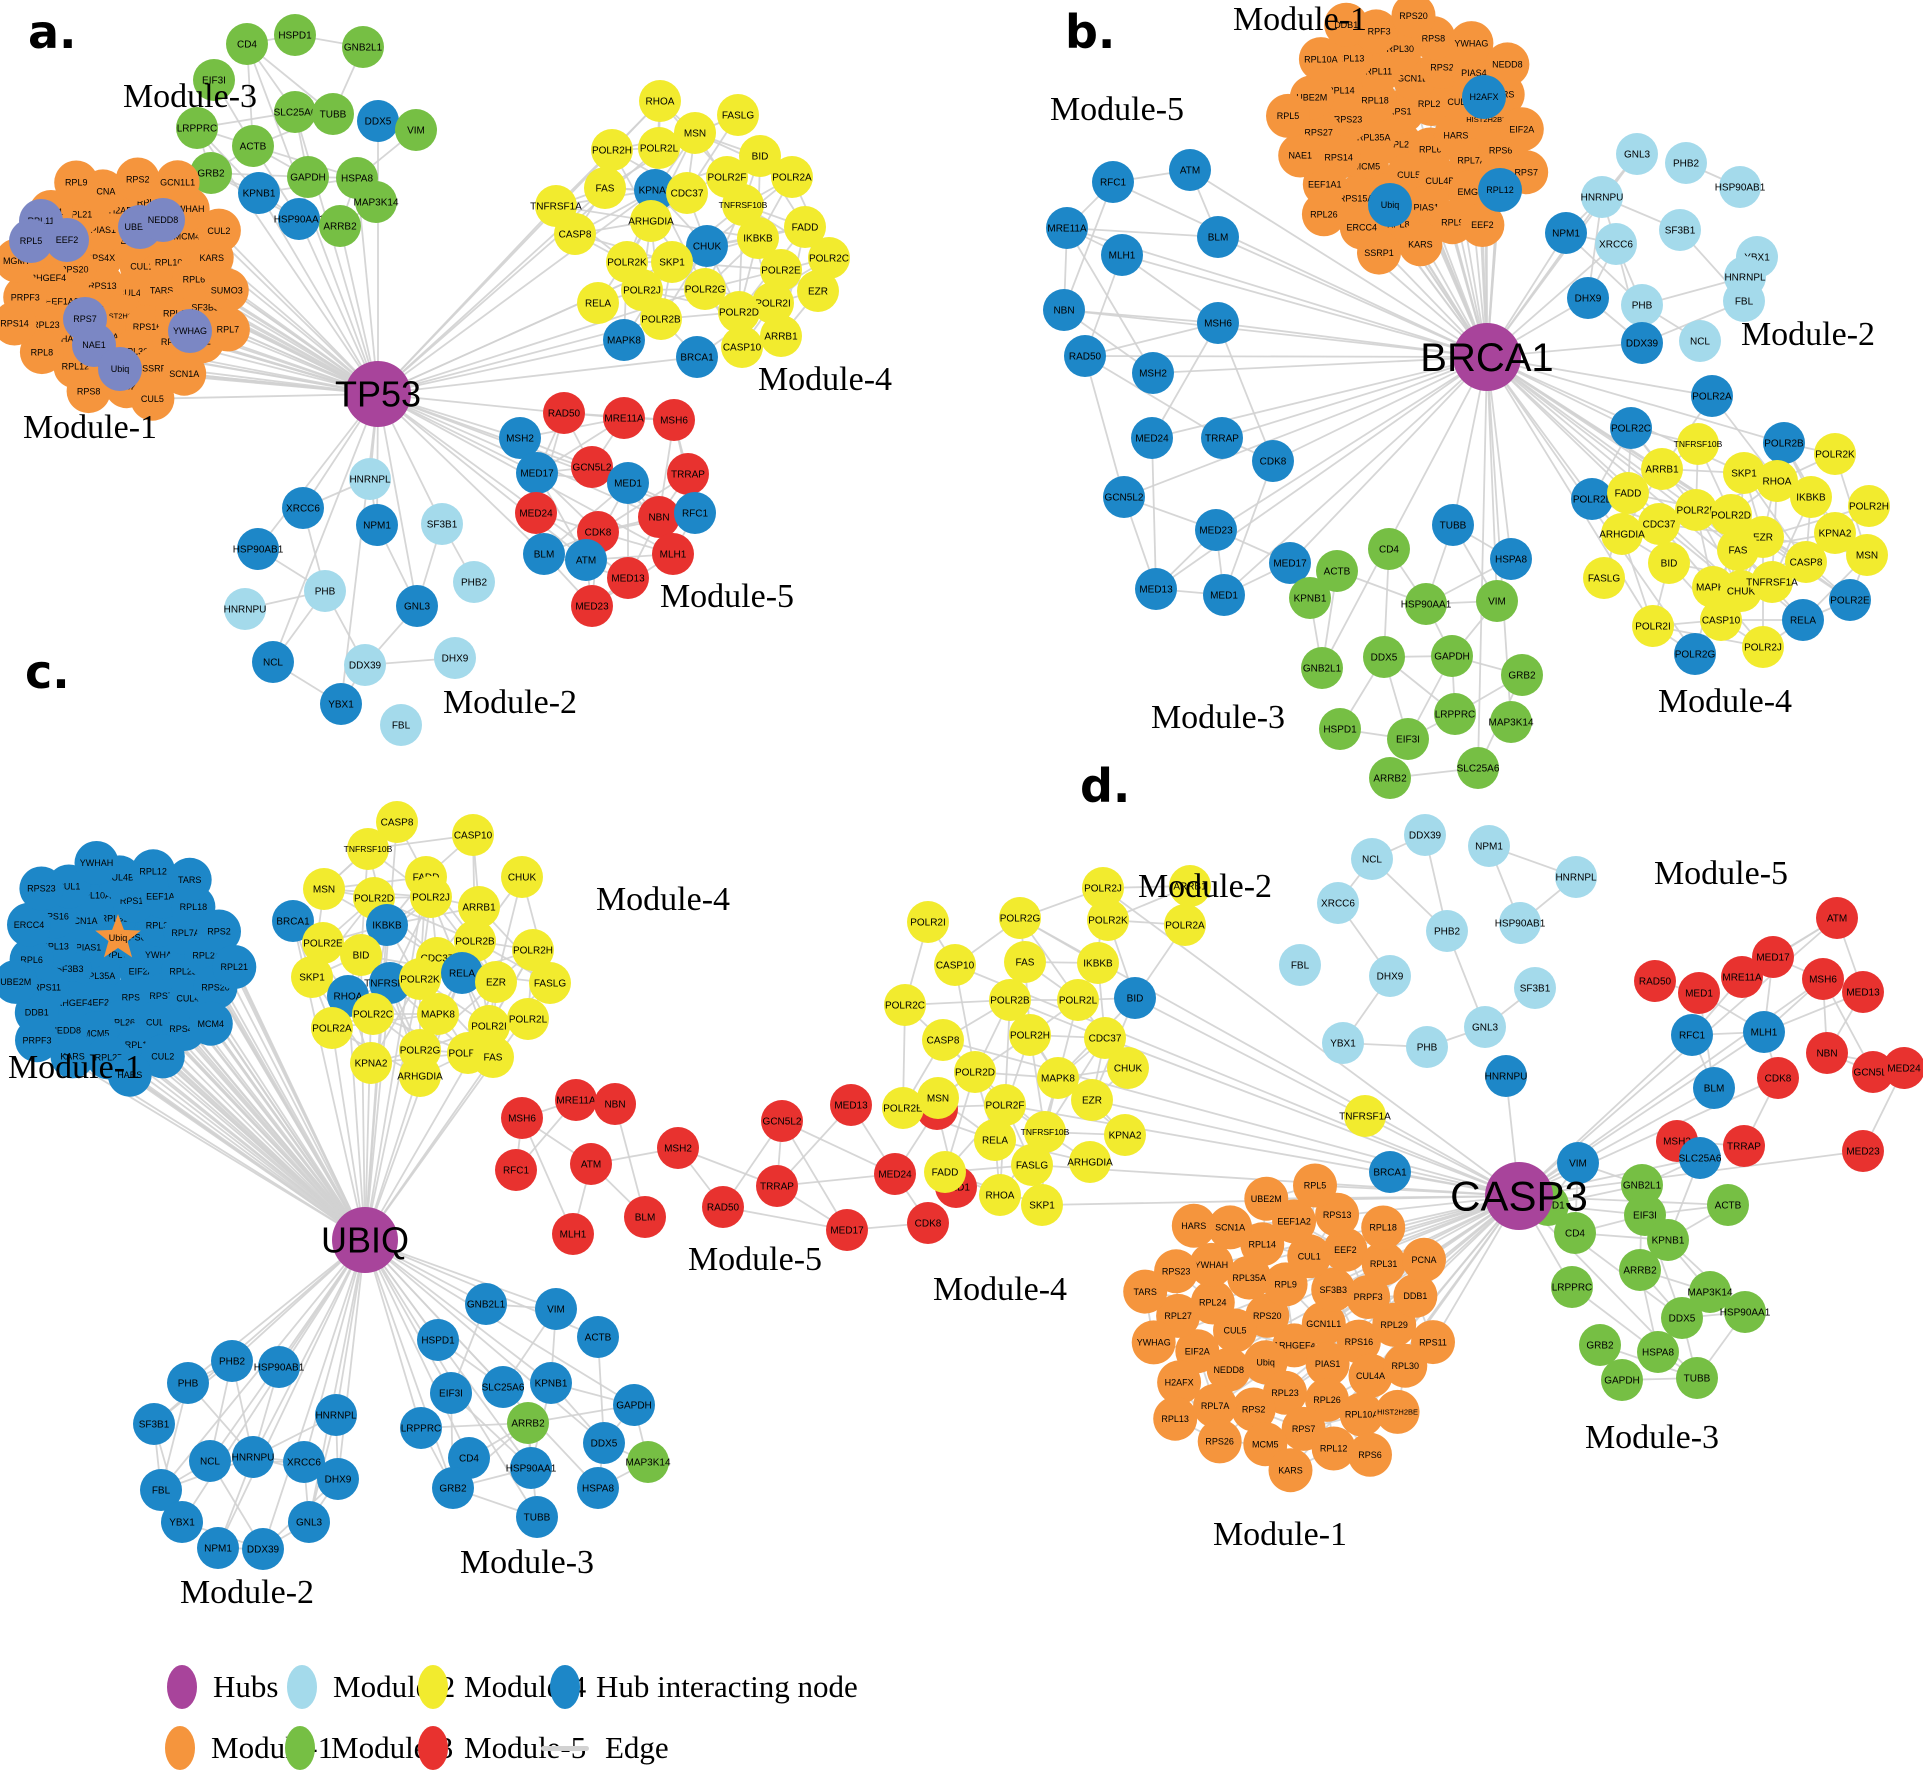 The width and height of the screenshot is (1923, 1775). I want to click on node-label: CUL2, so click(218, 231).